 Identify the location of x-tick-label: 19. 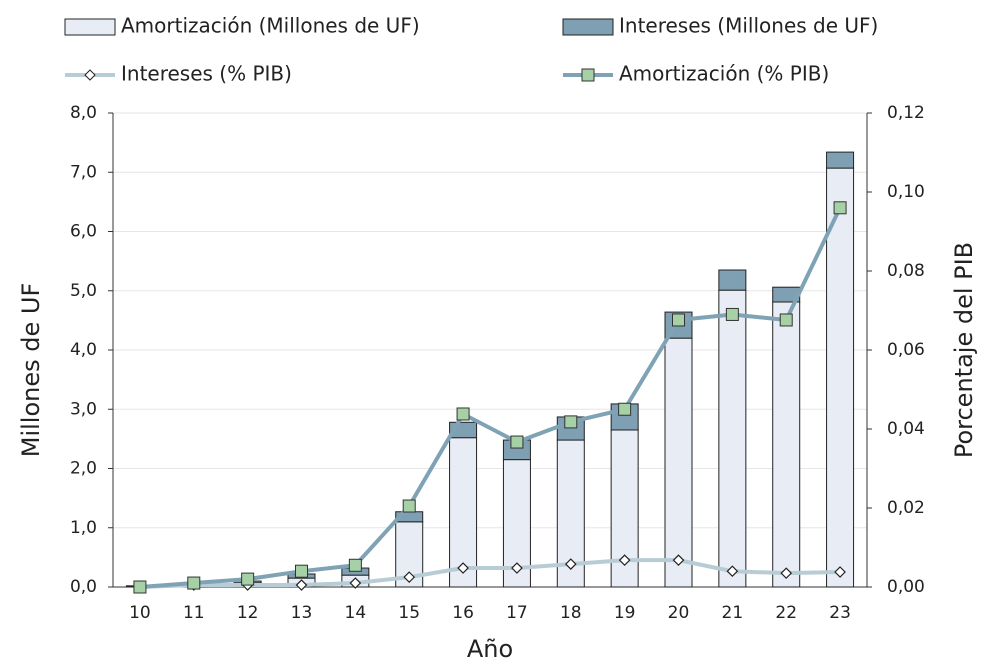
(625, 613).